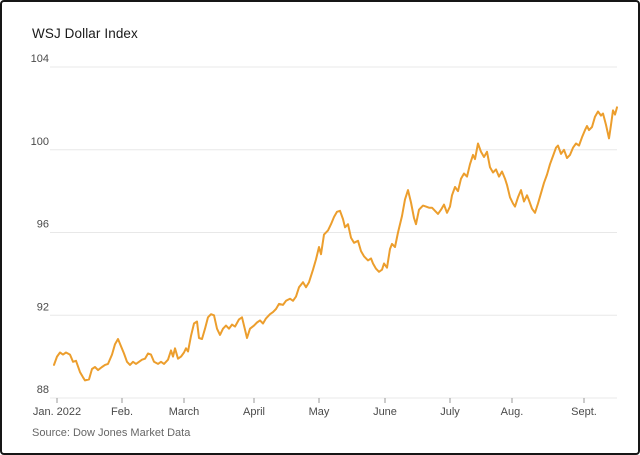  Describe the element at coordinates (85, 33) in the screenshot. I see `chart-title: WSJ Dollar Index` at that location.